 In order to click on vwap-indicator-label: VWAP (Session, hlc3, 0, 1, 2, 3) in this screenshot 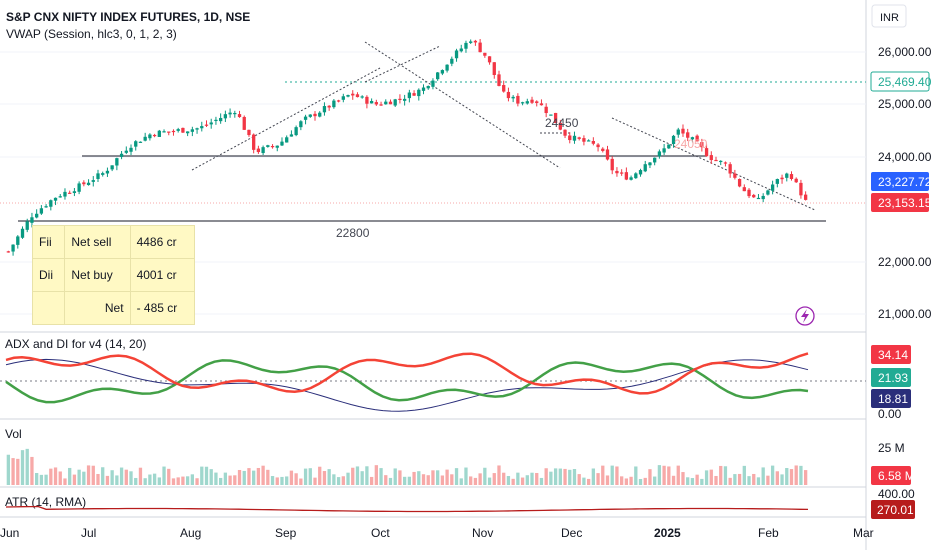, I will do `click(91, 34)`.